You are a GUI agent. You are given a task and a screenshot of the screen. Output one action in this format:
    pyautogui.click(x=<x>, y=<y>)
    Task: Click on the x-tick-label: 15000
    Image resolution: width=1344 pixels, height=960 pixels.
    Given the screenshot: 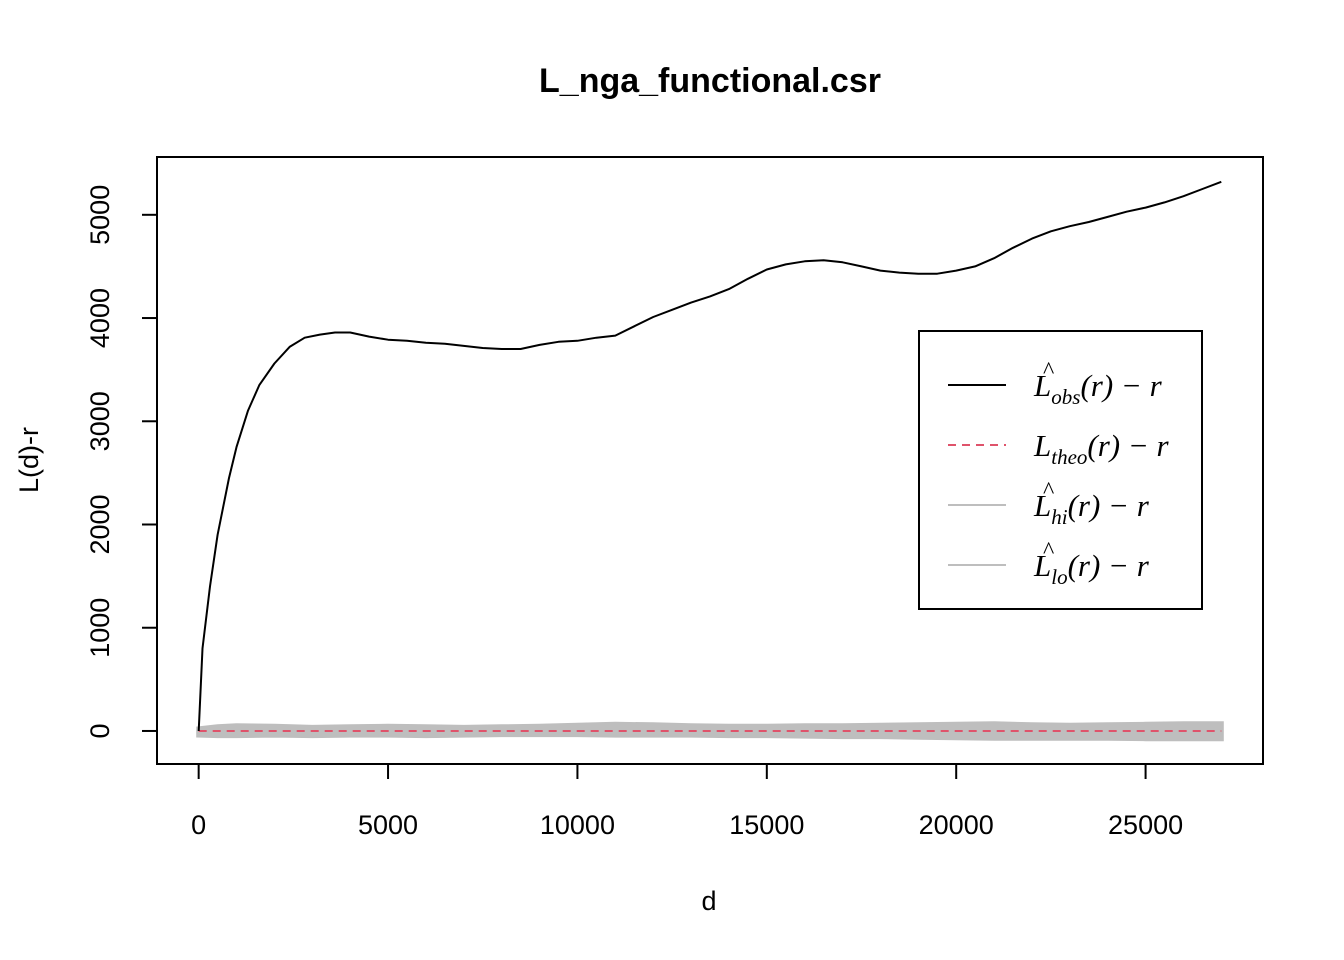 What is the action you would take?
    pyautogui.click(x=766, y=825)
    